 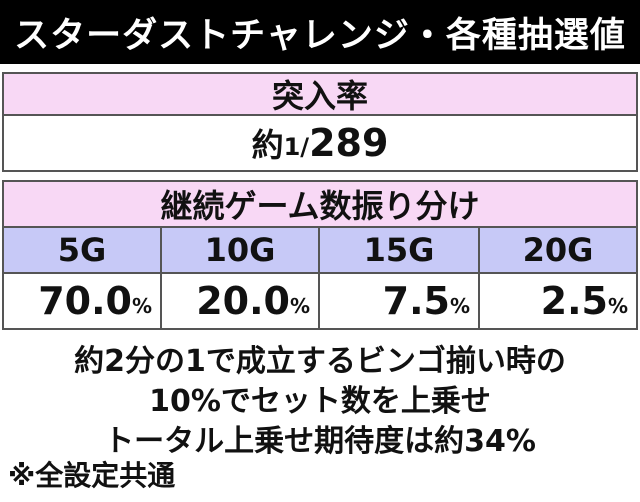 I want to click on percent-value: 2.5, so click(x=574, y=301).